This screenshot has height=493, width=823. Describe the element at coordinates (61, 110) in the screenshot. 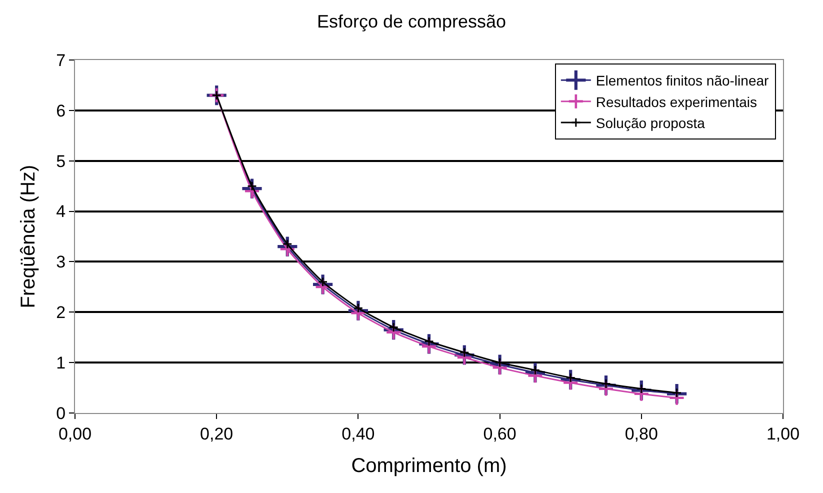

I see `y-tick-label: 6` at that location.